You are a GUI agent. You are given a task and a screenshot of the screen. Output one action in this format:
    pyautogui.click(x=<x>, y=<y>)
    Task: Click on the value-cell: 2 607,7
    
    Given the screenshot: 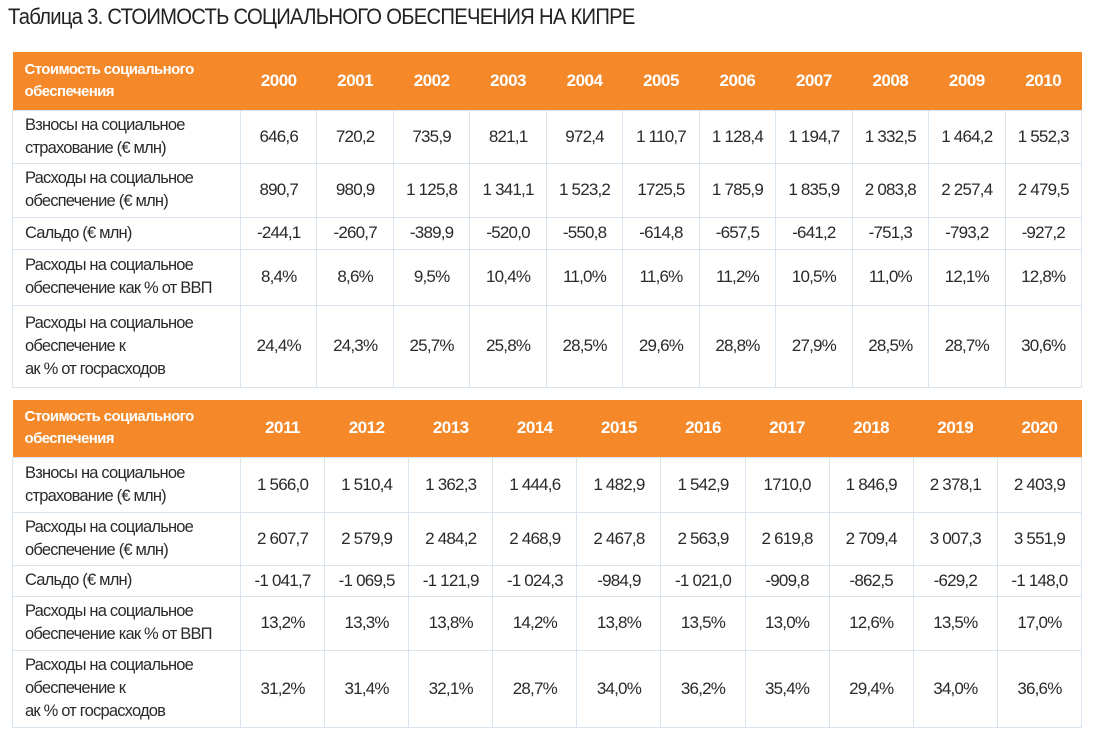 What is the action you would take?
    pyautogui.click(x=282, y=538)
    